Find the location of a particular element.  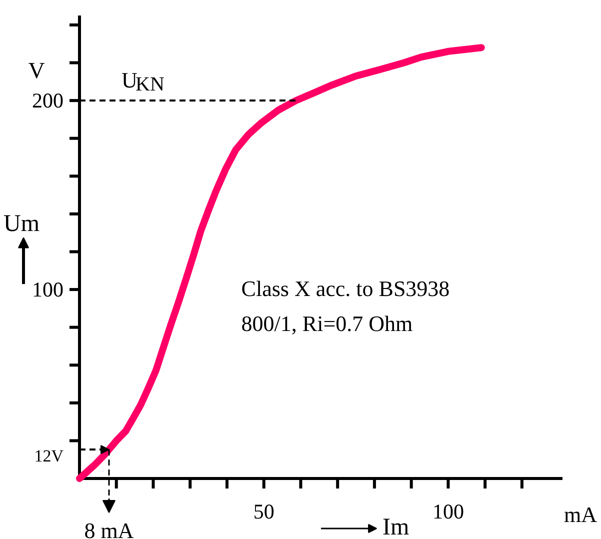

x-axis-title: Im is located at coordinates (396, 526).